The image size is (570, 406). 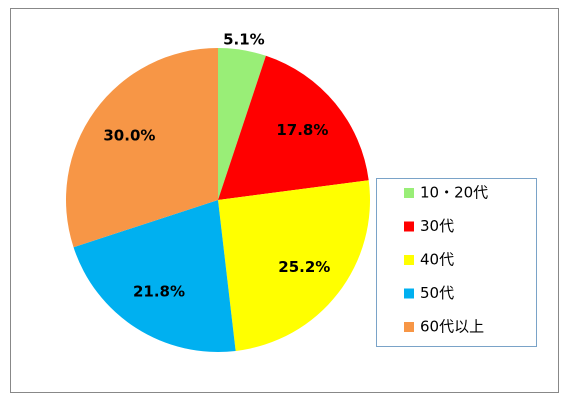 I want to click on legend-label: 60代以上, so click(x=452, y=327).